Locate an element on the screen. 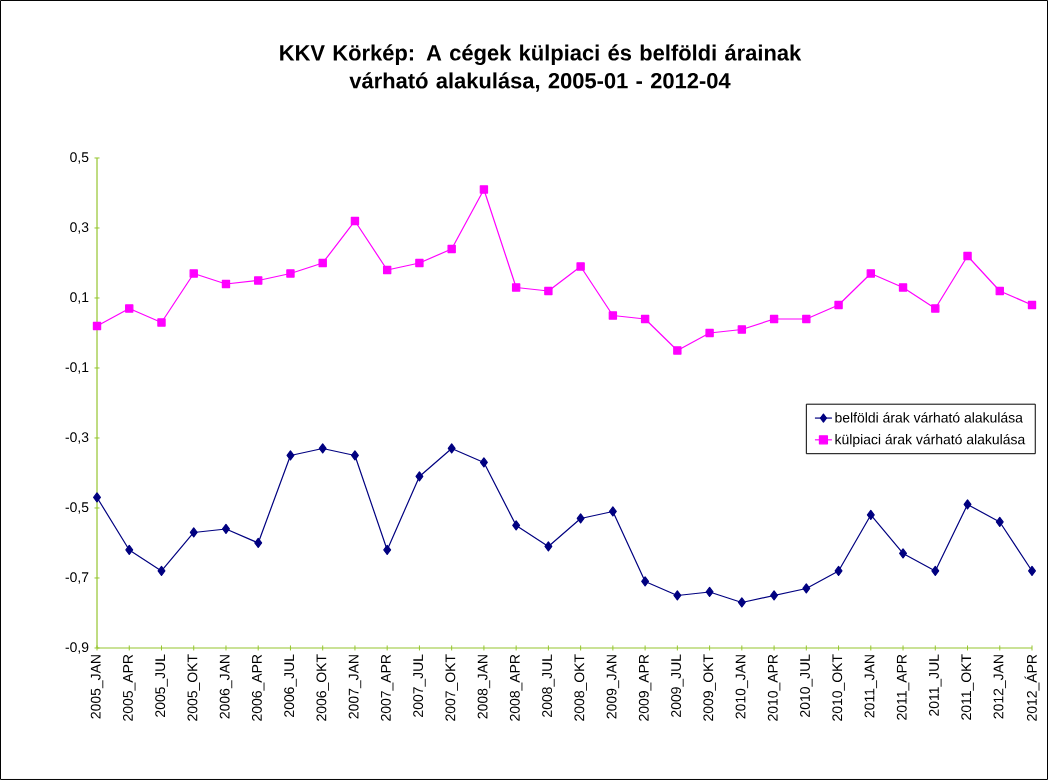 The width and height of the screenshot is (1048, 780). y-tick-label: 0,5 is located at coordinates (79, 158).